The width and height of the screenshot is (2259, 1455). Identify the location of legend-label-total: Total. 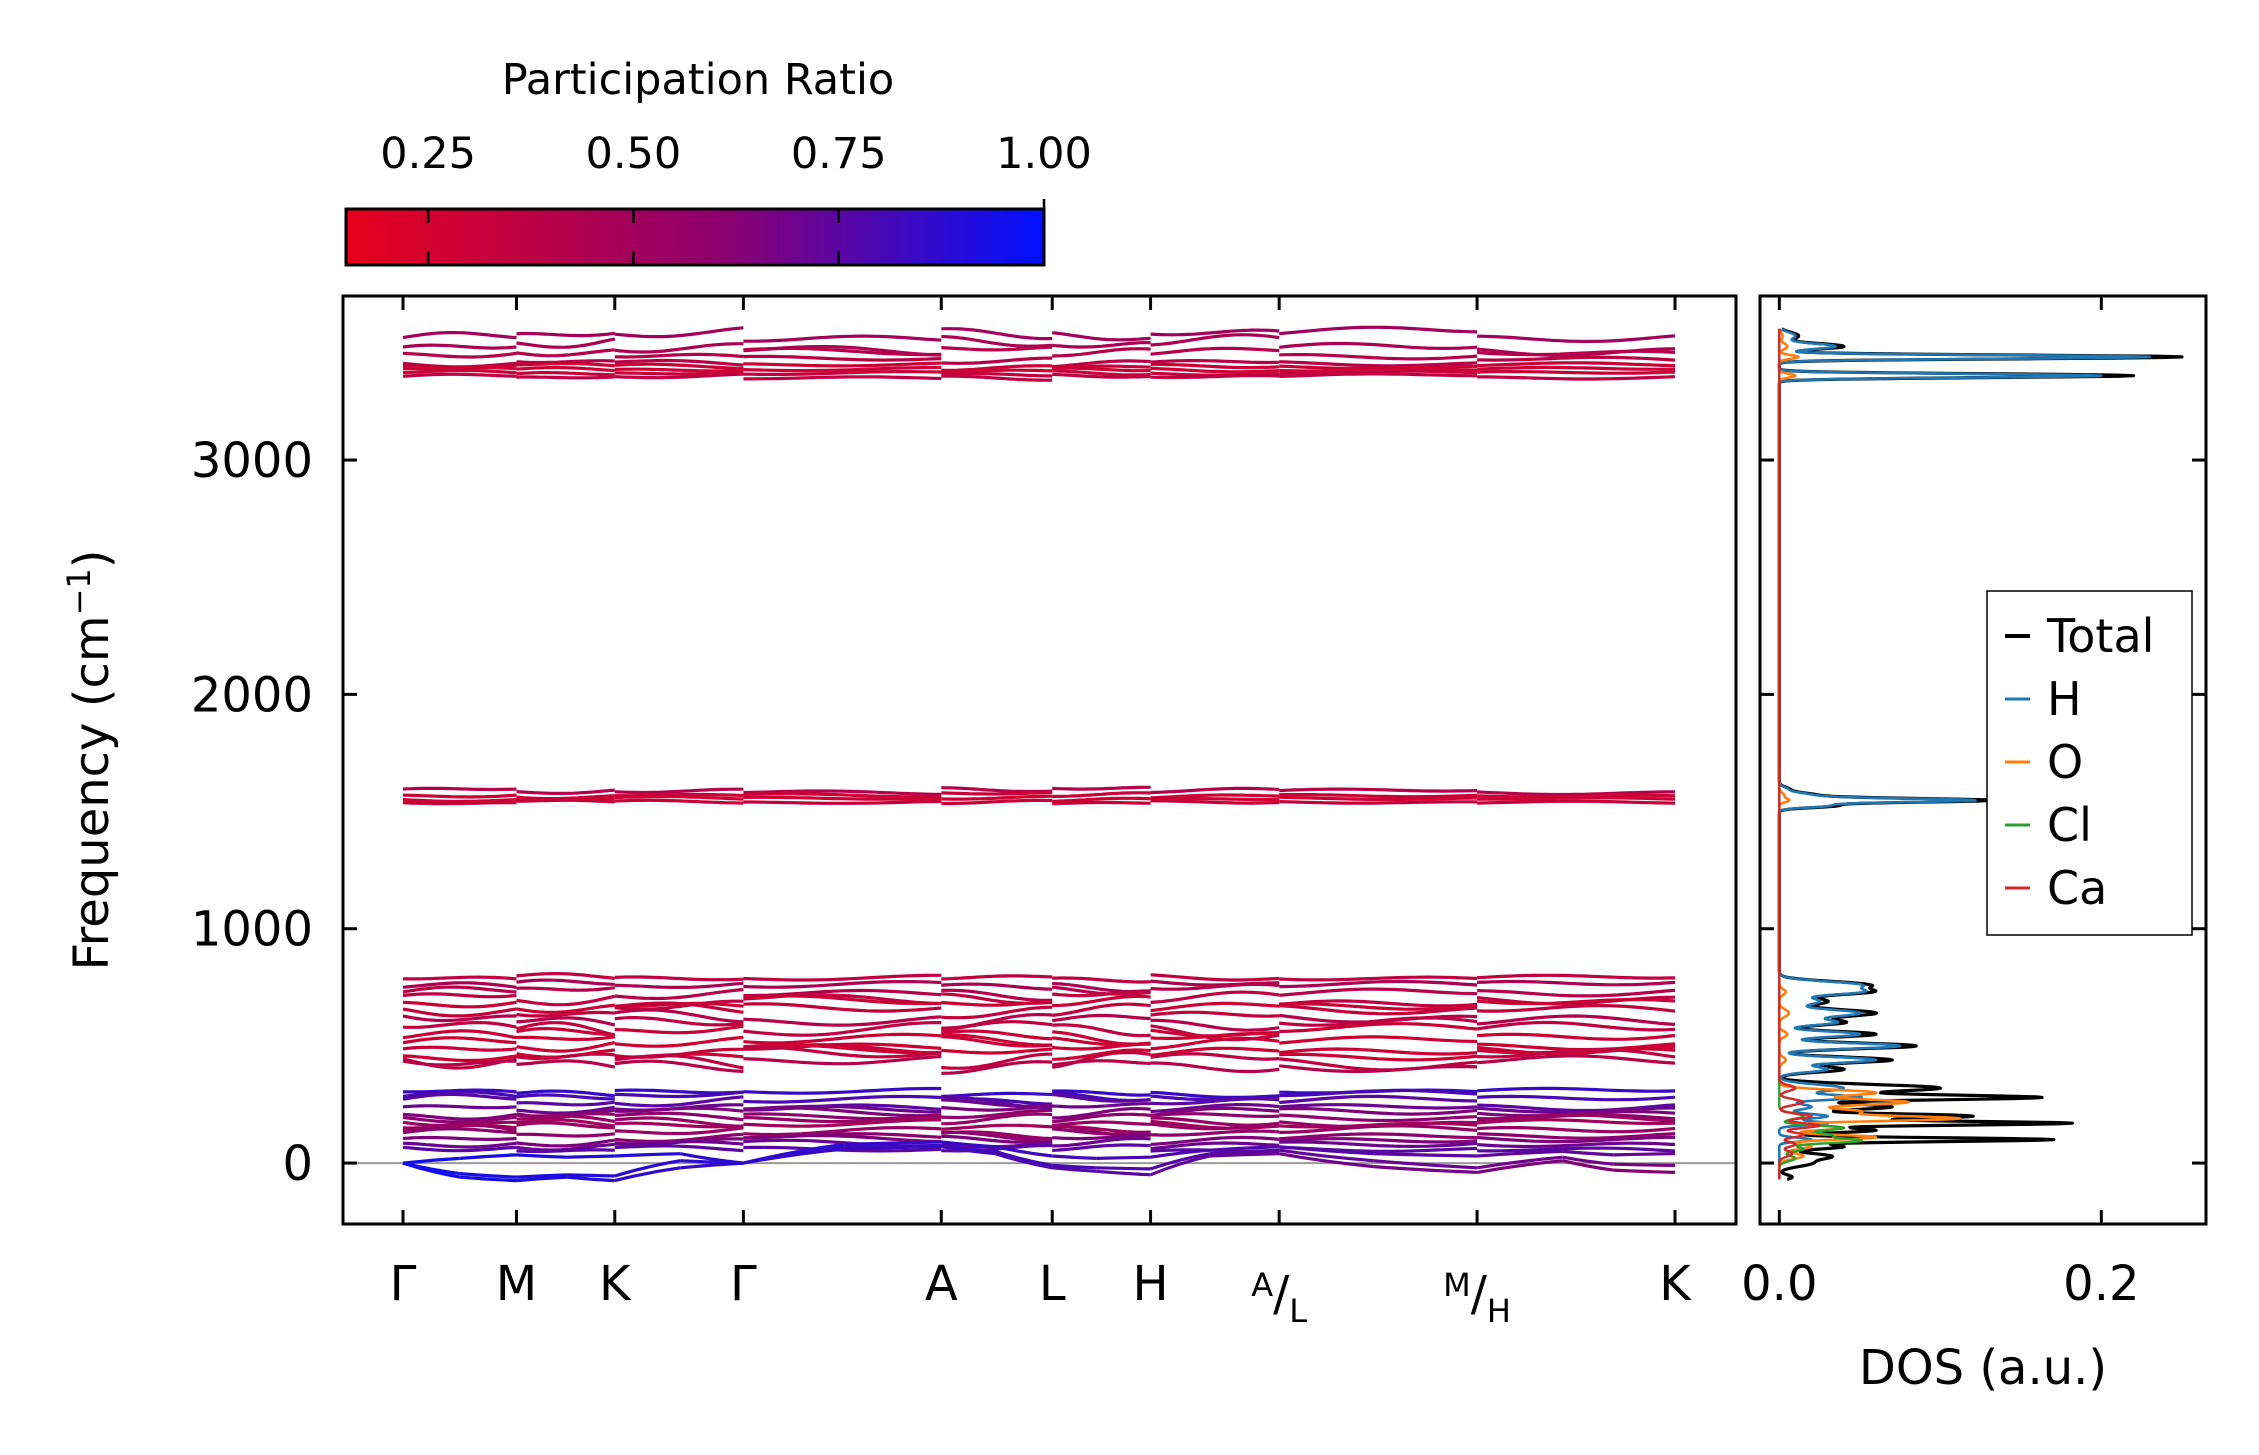
(2100, 636).